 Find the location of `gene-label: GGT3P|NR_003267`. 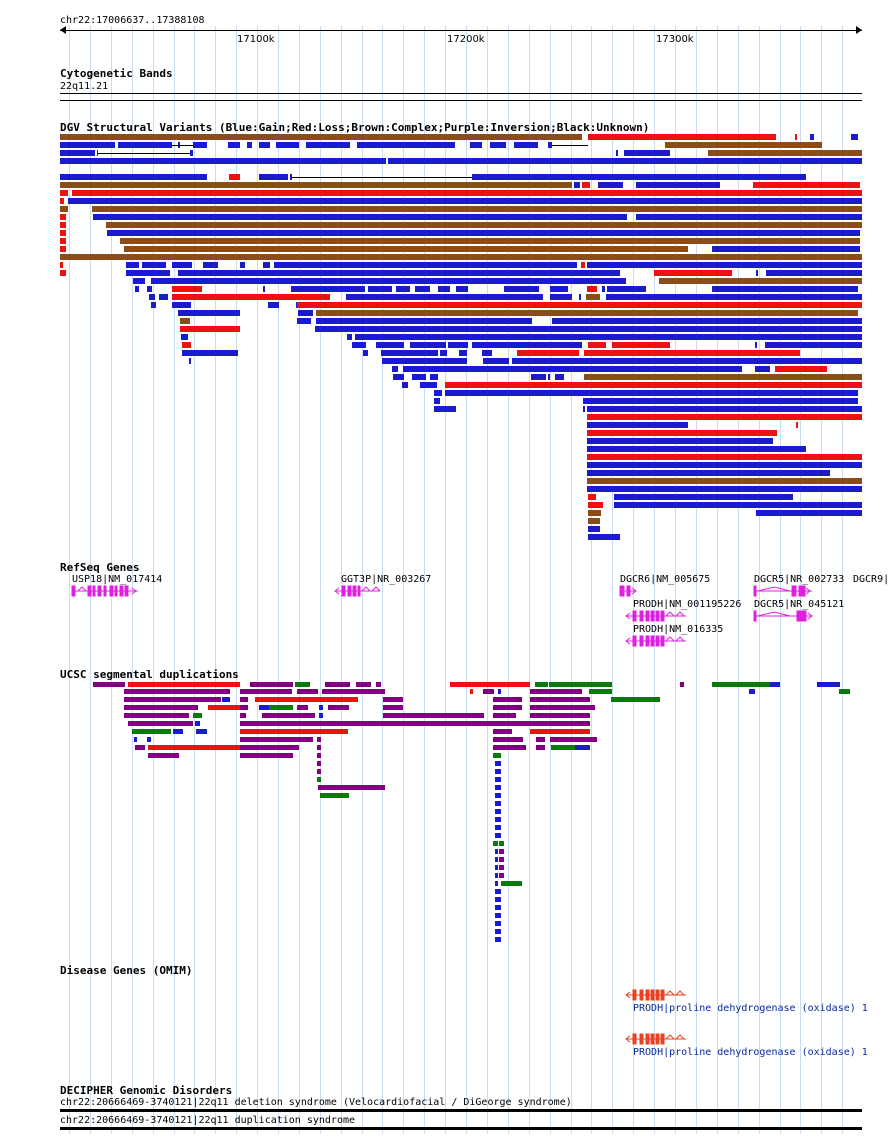

gene-label: GGT3P|NR_003267 is located at coordinates (386, 579).